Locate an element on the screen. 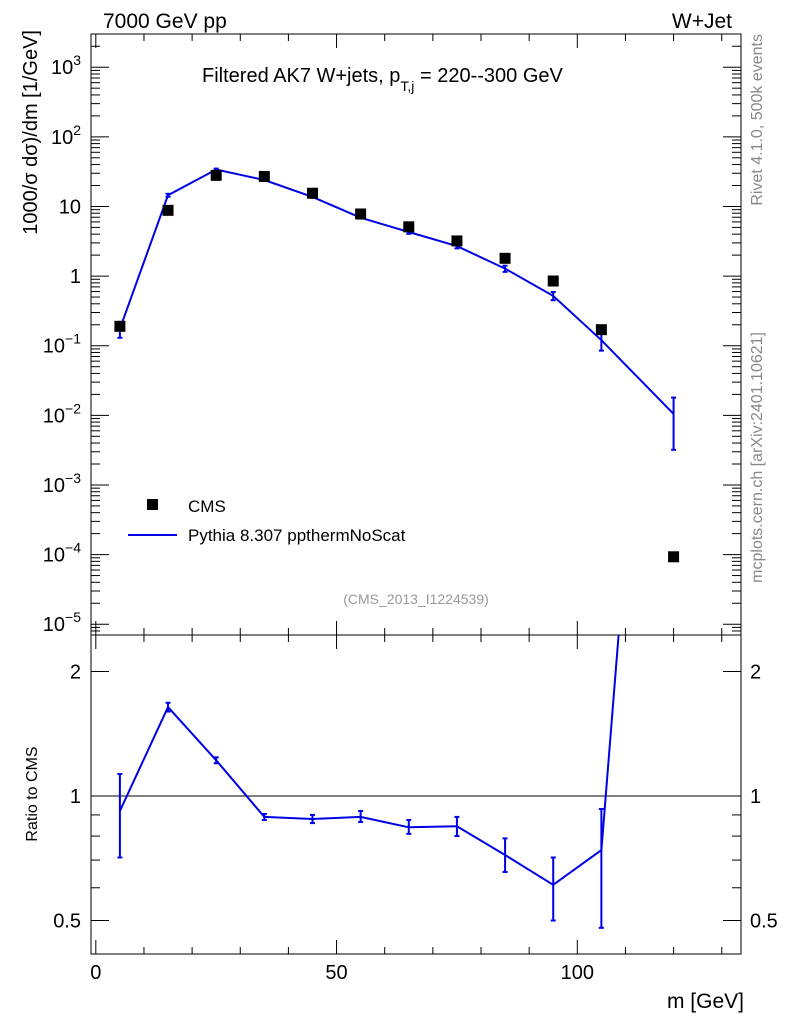 The width and height of the screenshot is (786, 1024). header-right-label: W+Jet is located at coordinates (702, 21).